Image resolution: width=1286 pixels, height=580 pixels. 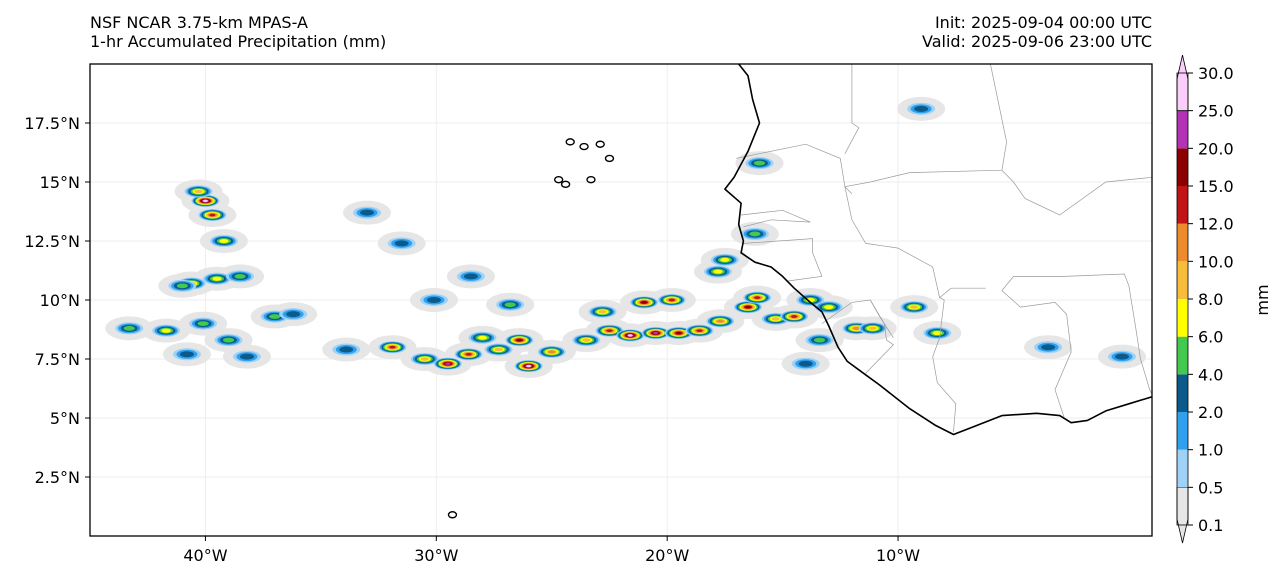 I want to click on y-tick-label: 2.5°N, so click(x=57, y=477).